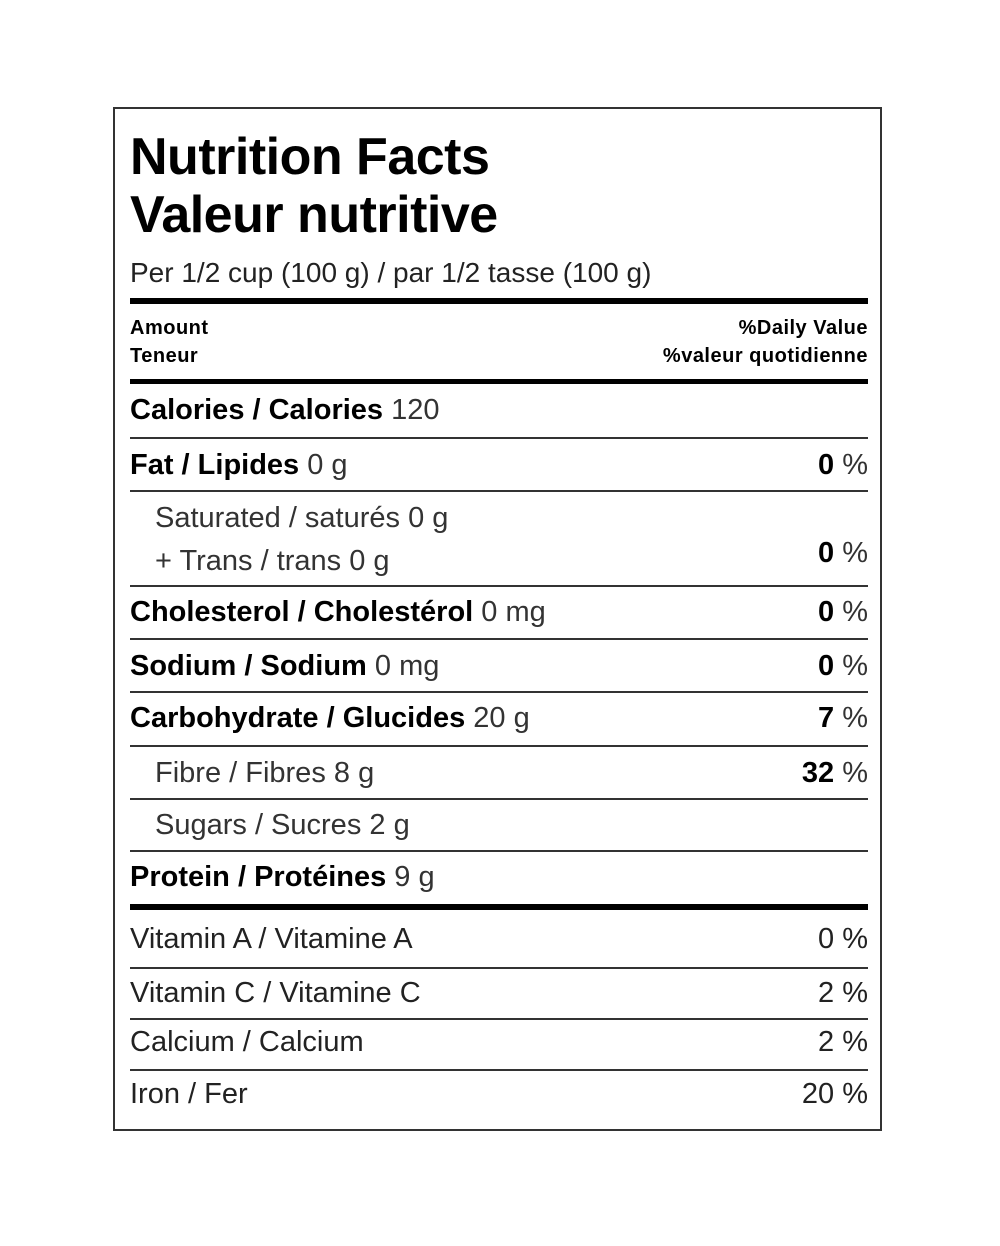 The image size is (1000, 1246). I want to click on dv-header-fr: %valeur quotidienne, so click(765, 356).